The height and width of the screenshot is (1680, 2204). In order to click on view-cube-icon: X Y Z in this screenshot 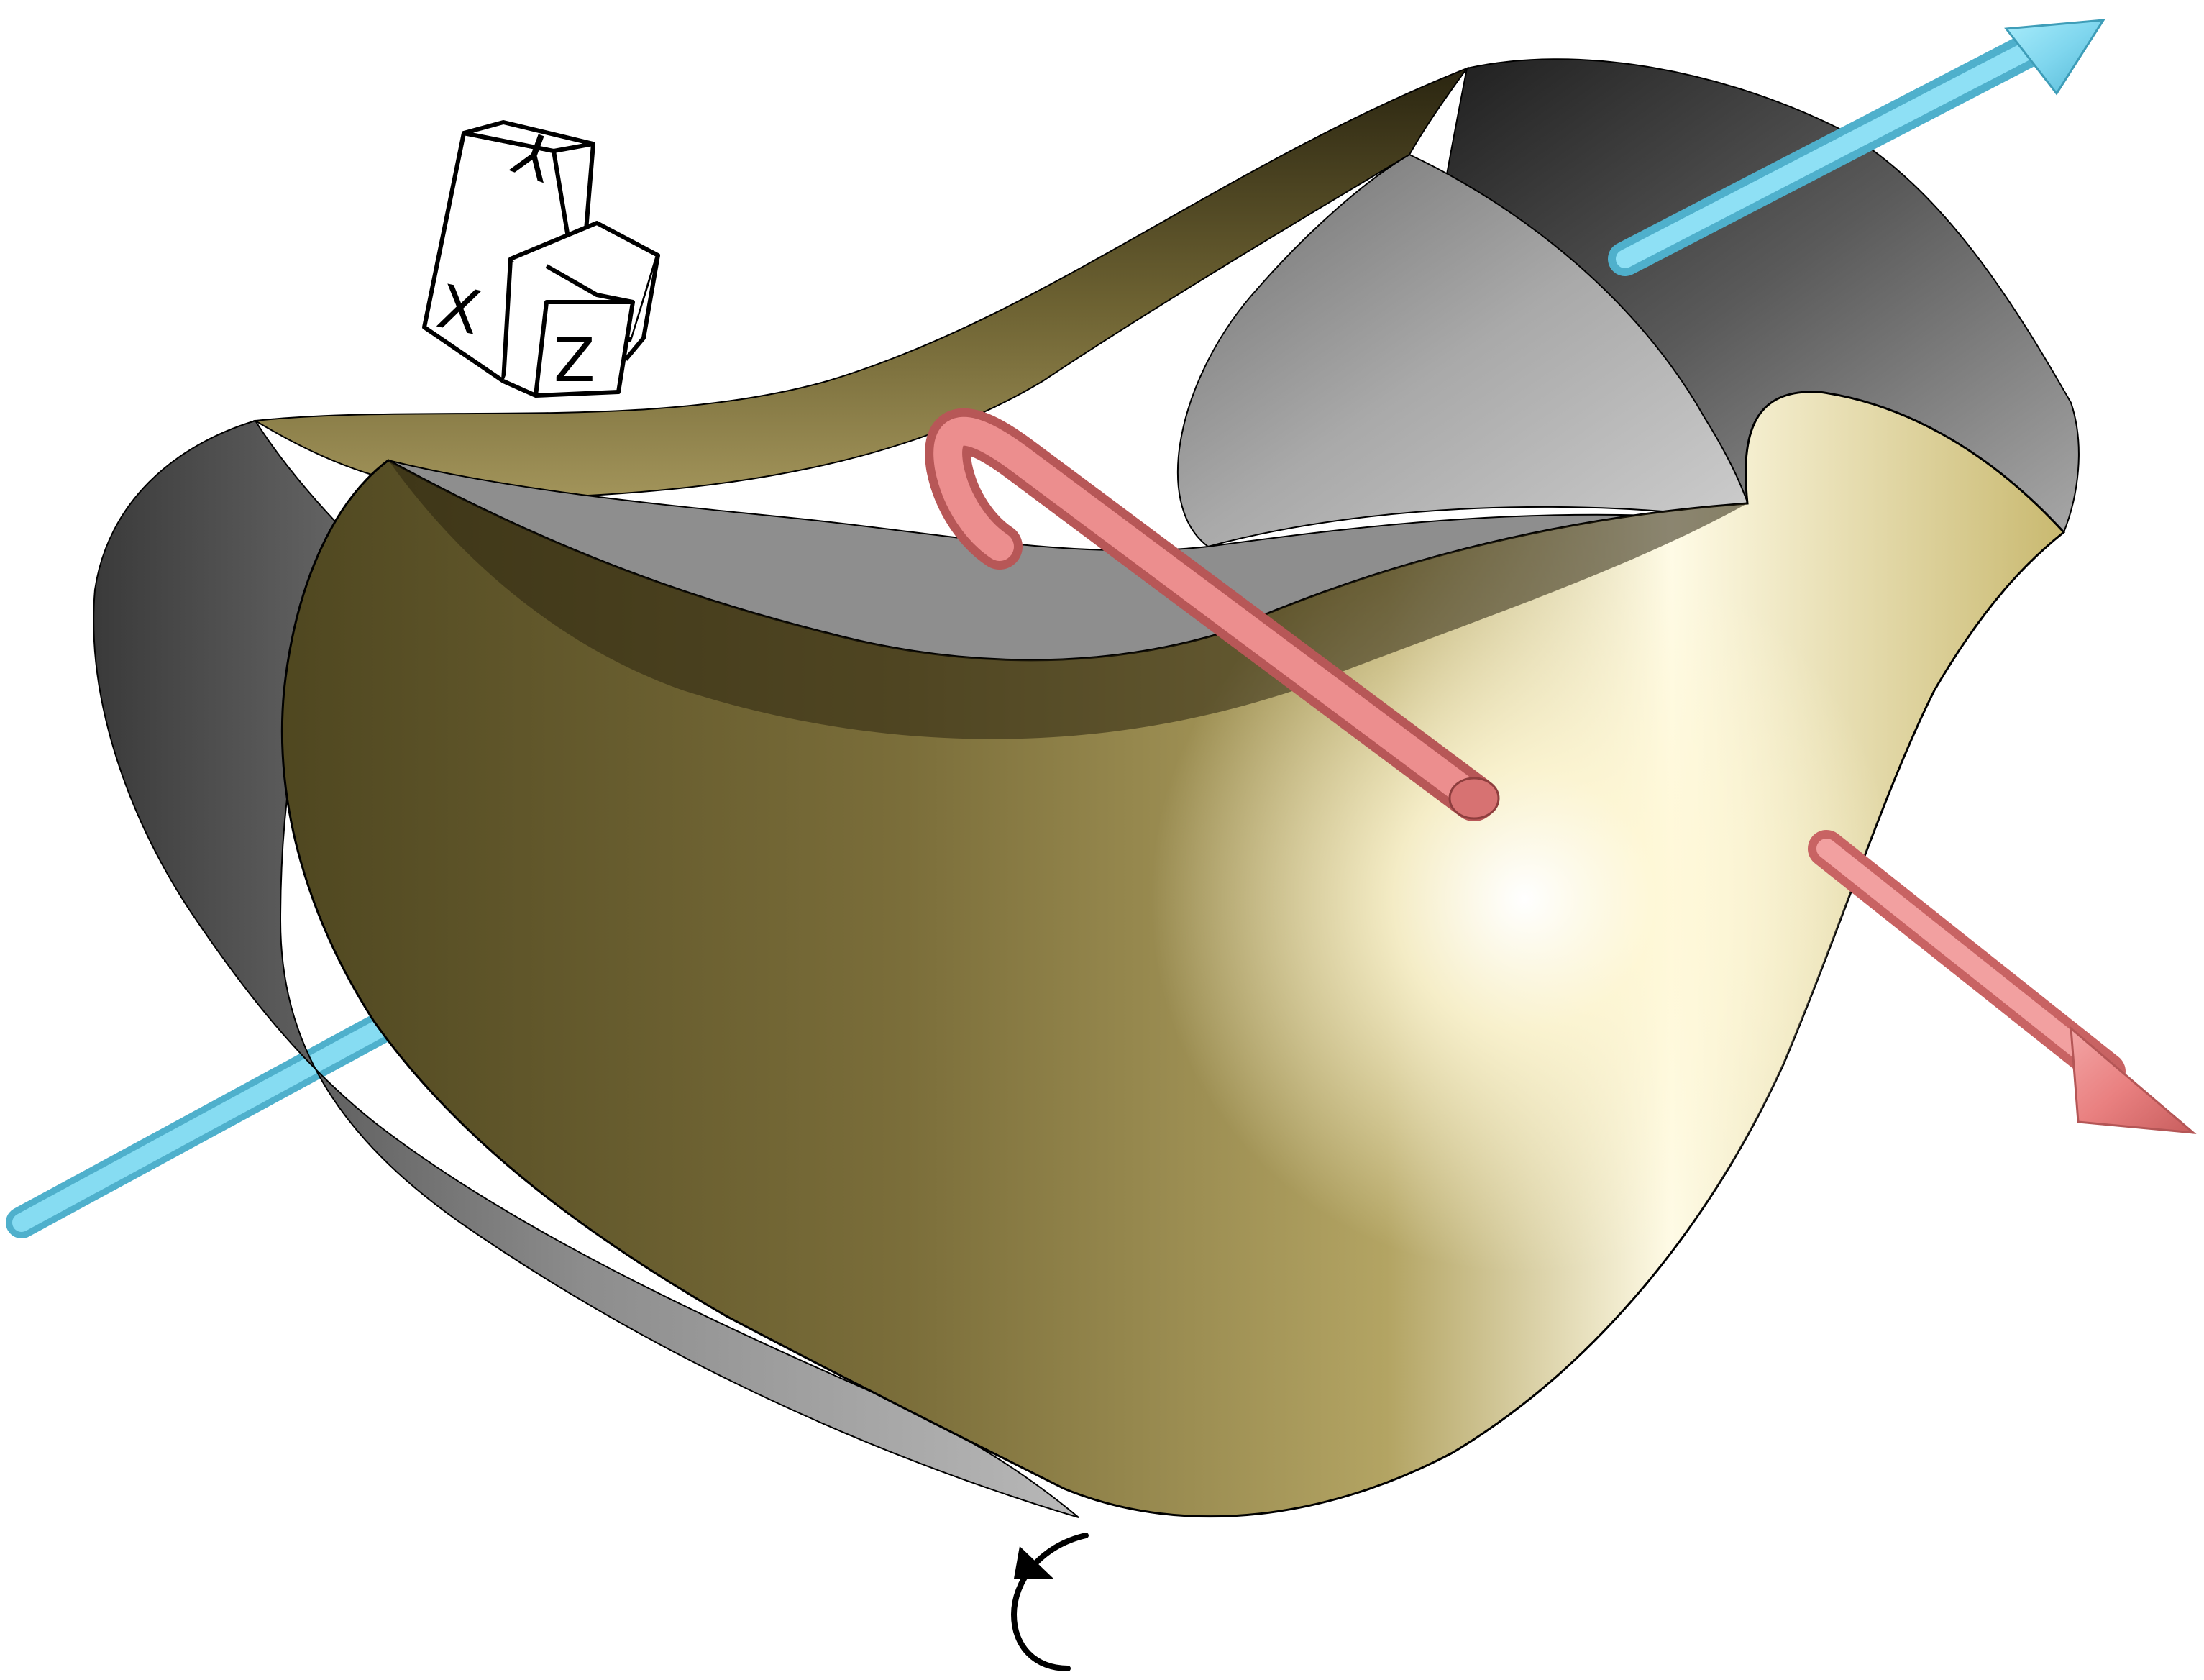, I will do `click(541, 256)`.